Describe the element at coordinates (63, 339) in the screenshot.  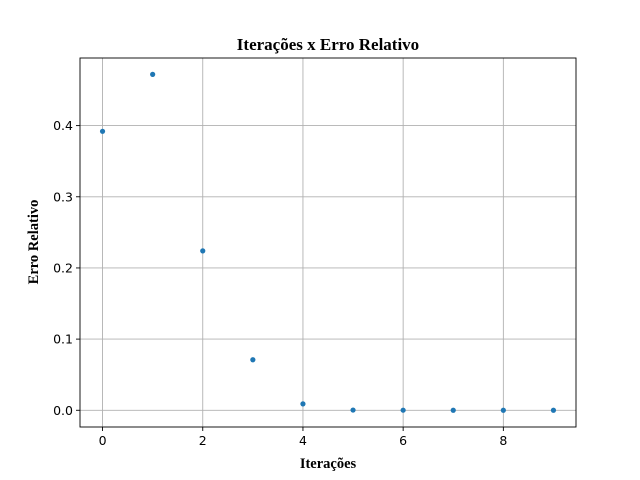
I see `y-tick-label: 0.1` at that location.